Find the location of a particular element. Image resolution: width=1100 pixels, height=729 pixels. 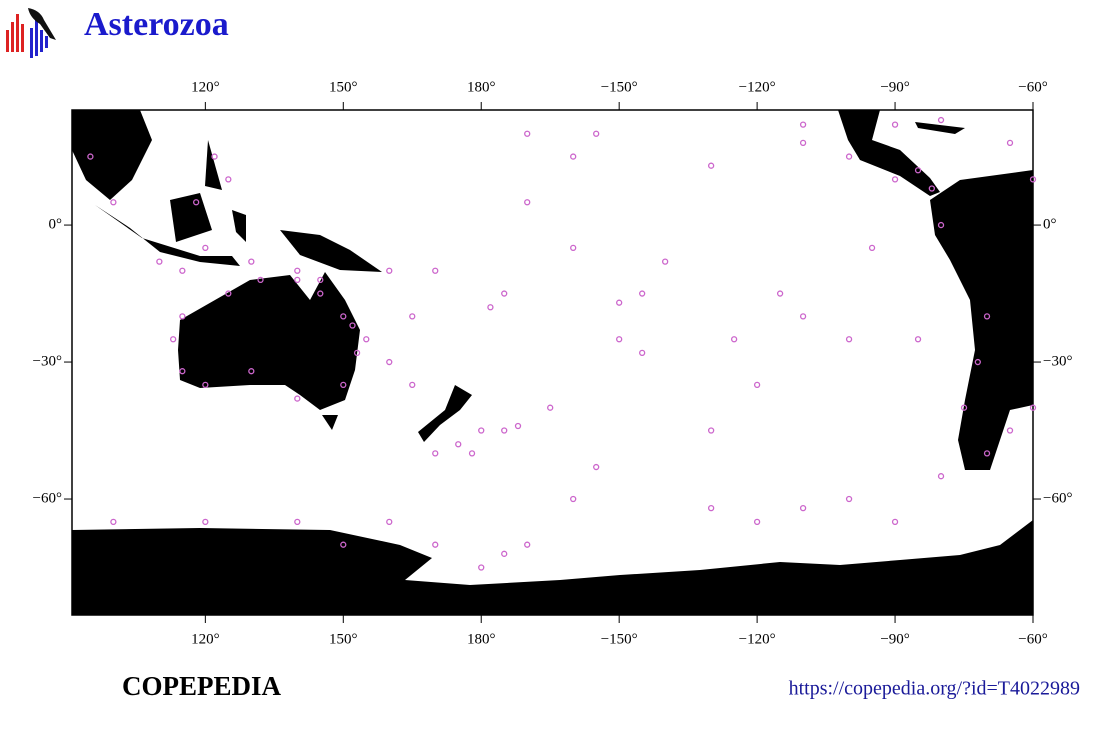

title: Asterozoa is located at coordinates (156, 24).